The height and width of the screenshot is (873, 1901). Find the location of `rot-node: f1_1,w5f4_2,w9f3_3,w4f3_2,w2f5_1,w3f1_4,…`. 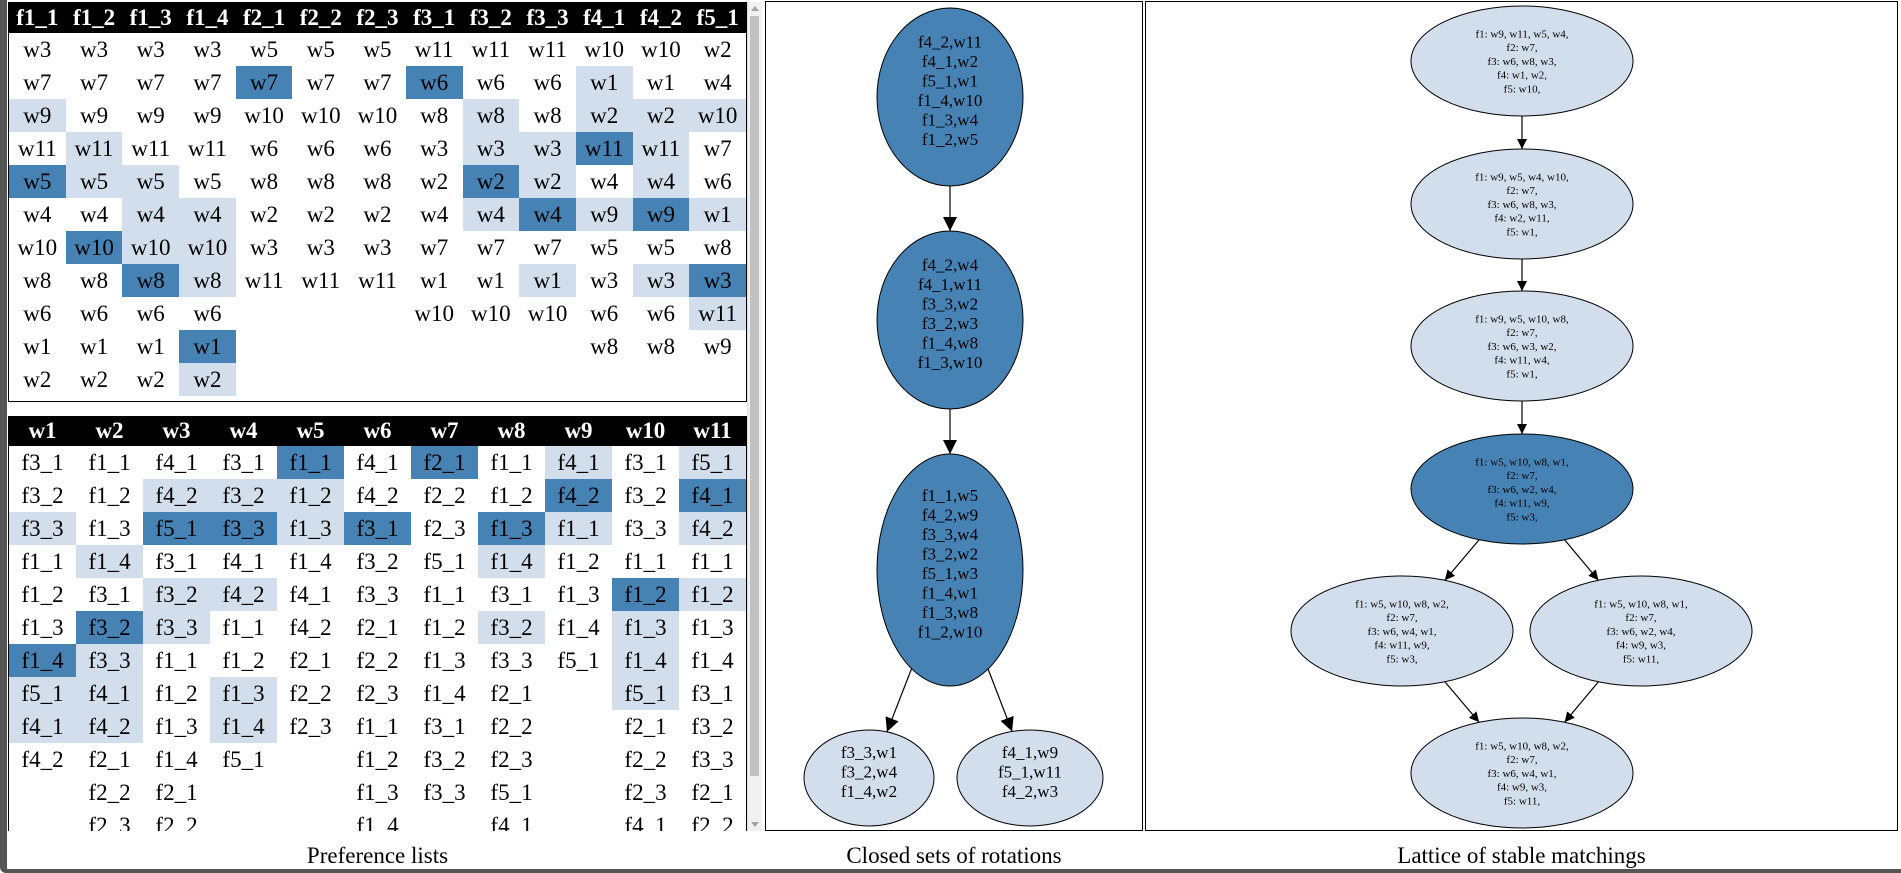

rot-node: f1_1,w5f4_2,w9f3_3,w4f3_2,w2f5_1,w3f1_4,… is located at coordinates (950, 570).